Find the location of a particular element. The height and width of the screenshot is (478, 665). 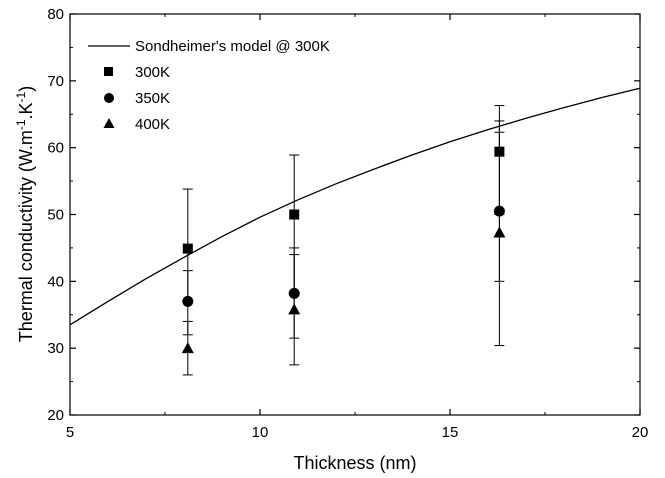

y-tick-label: 40 is located at coordinates (55, 281).